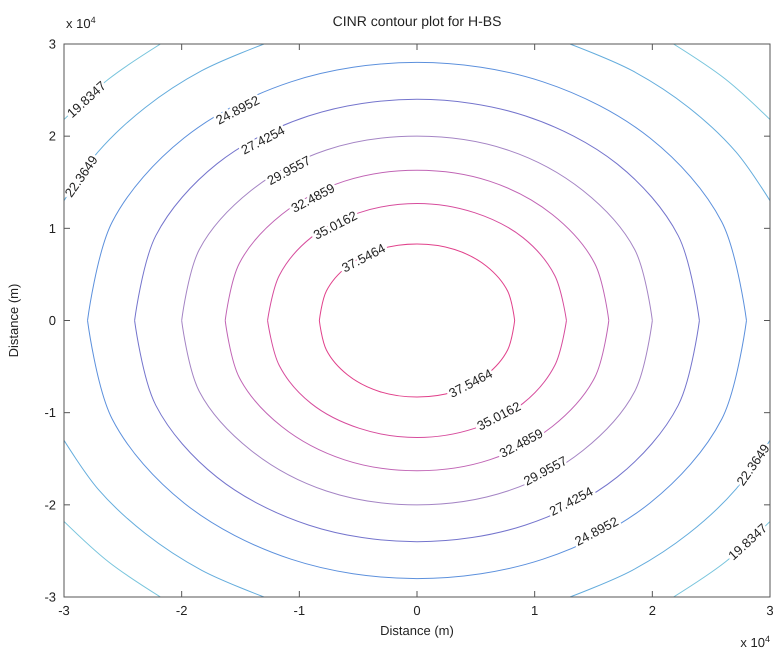 The image size is (777, 658). Describe the element at coordinates (50, 597) in the screenshot. I see `y-tick-label: -3` at that location.